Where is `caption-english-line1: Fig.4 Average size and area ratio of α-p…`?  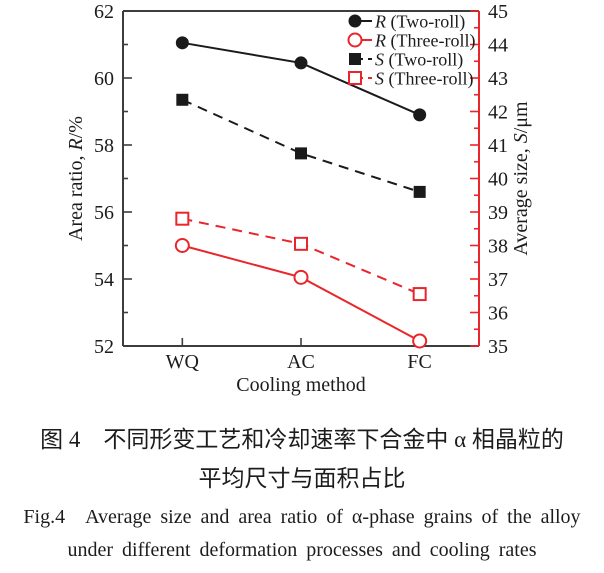
caption-english-line1: Fig.4 Average size and area ratio of α-p… is located at coordinates (302, 517).